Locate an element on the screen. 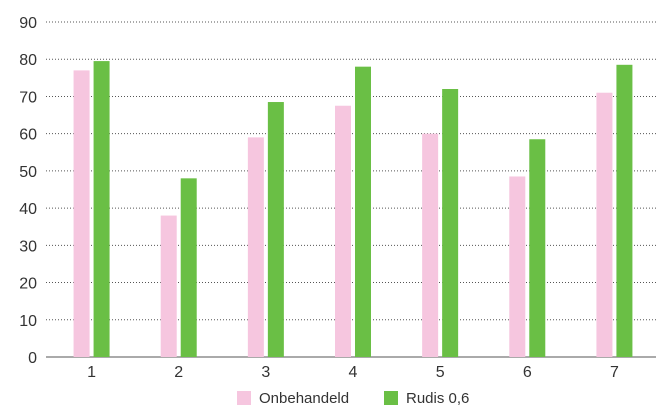 Image resolution: width=663 pixels, height=408 pixels. y-tick-label: 40 is located at coordinates (28, 209).